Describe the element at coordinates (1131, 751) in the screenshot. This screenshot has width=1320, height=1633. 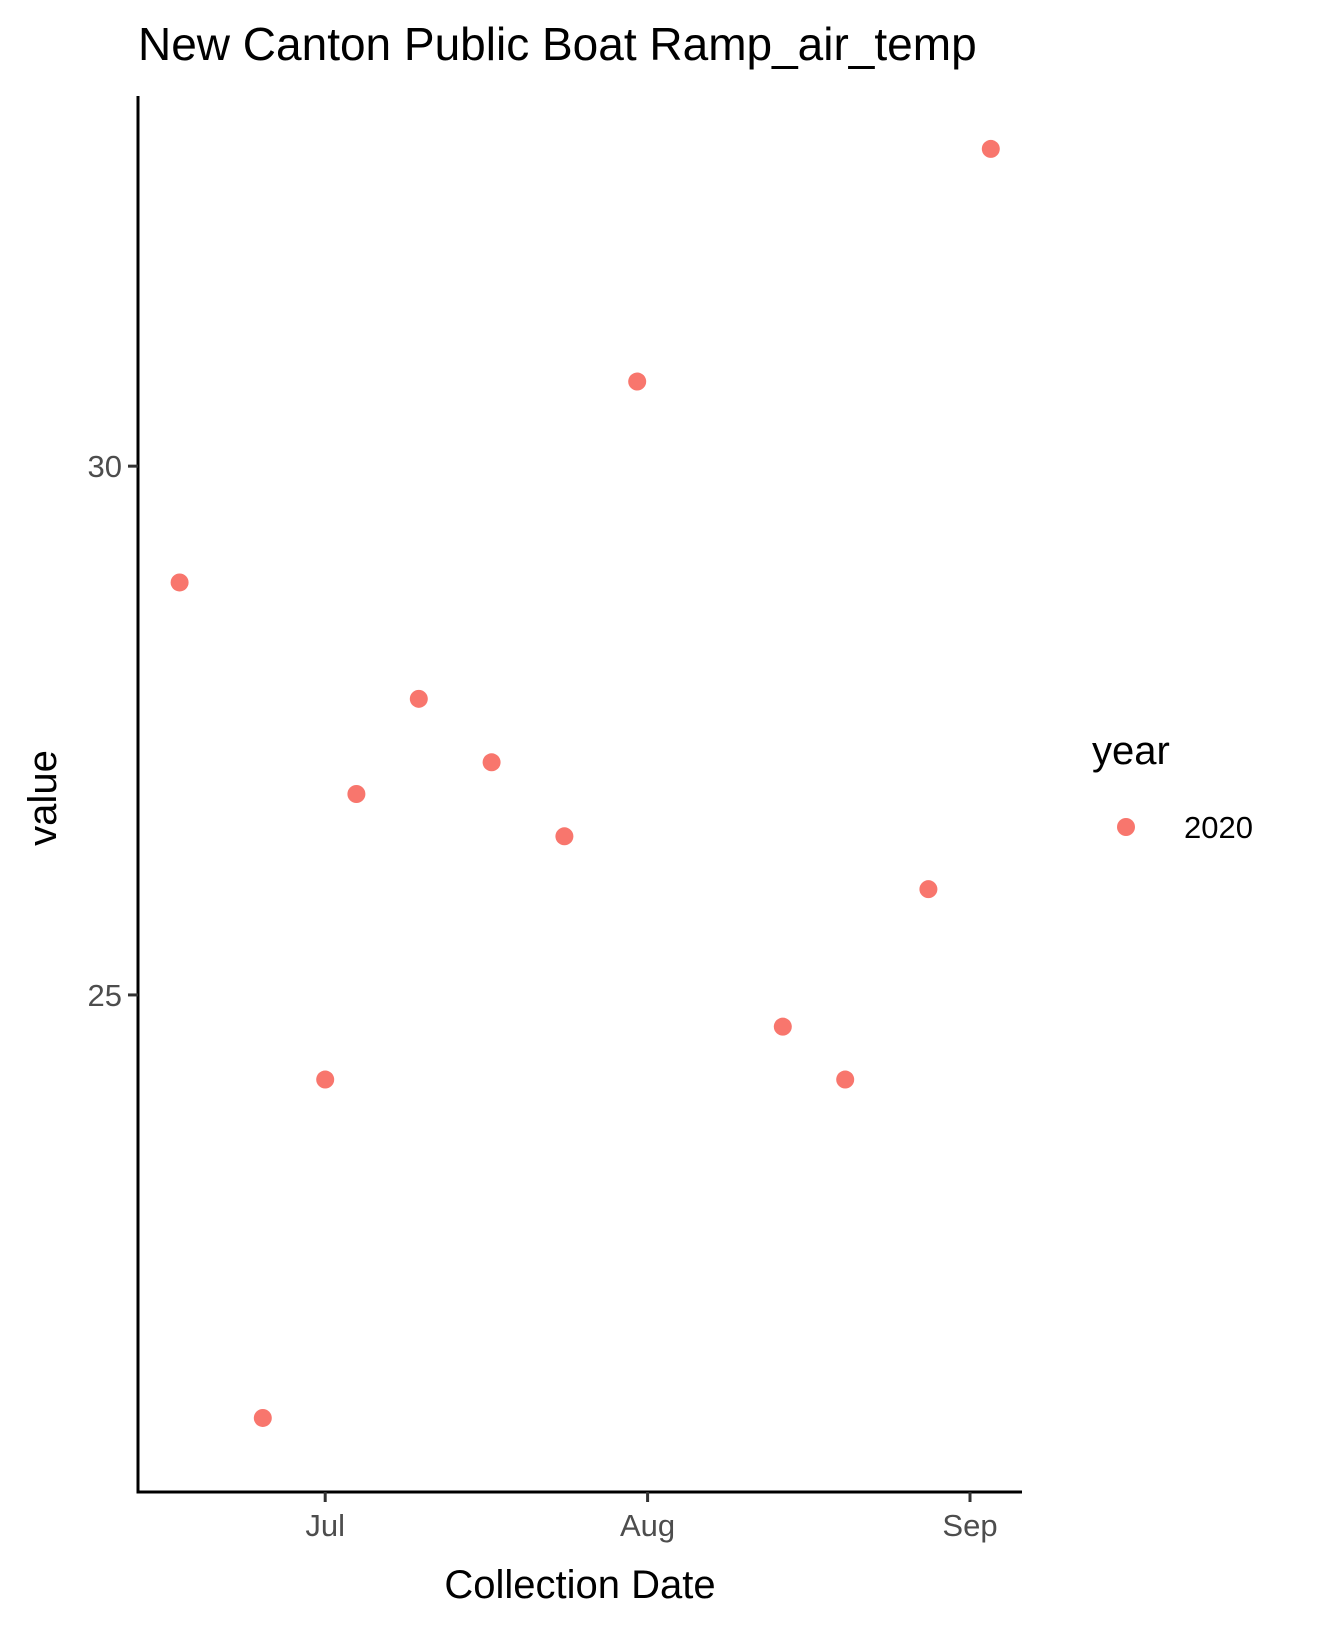
I see `legend-title: year` at that location.